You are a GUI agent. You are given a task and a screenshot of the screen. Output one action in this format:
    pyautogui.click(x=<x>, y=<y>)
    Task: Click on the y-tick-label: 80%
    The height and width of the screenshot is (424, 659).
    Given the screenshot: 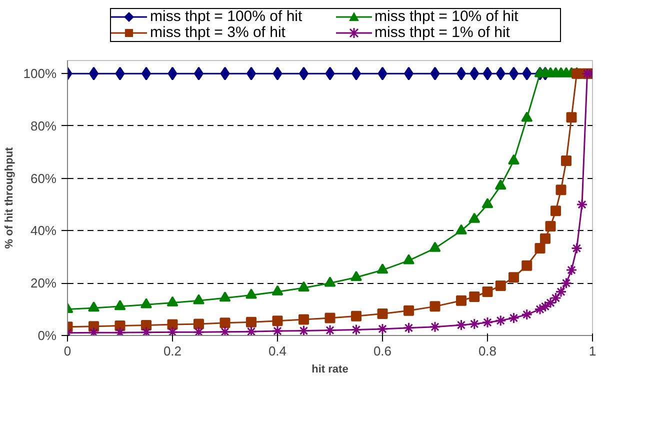 What is the action you would take?
    pyautogui.click(x=43, y=126)
    